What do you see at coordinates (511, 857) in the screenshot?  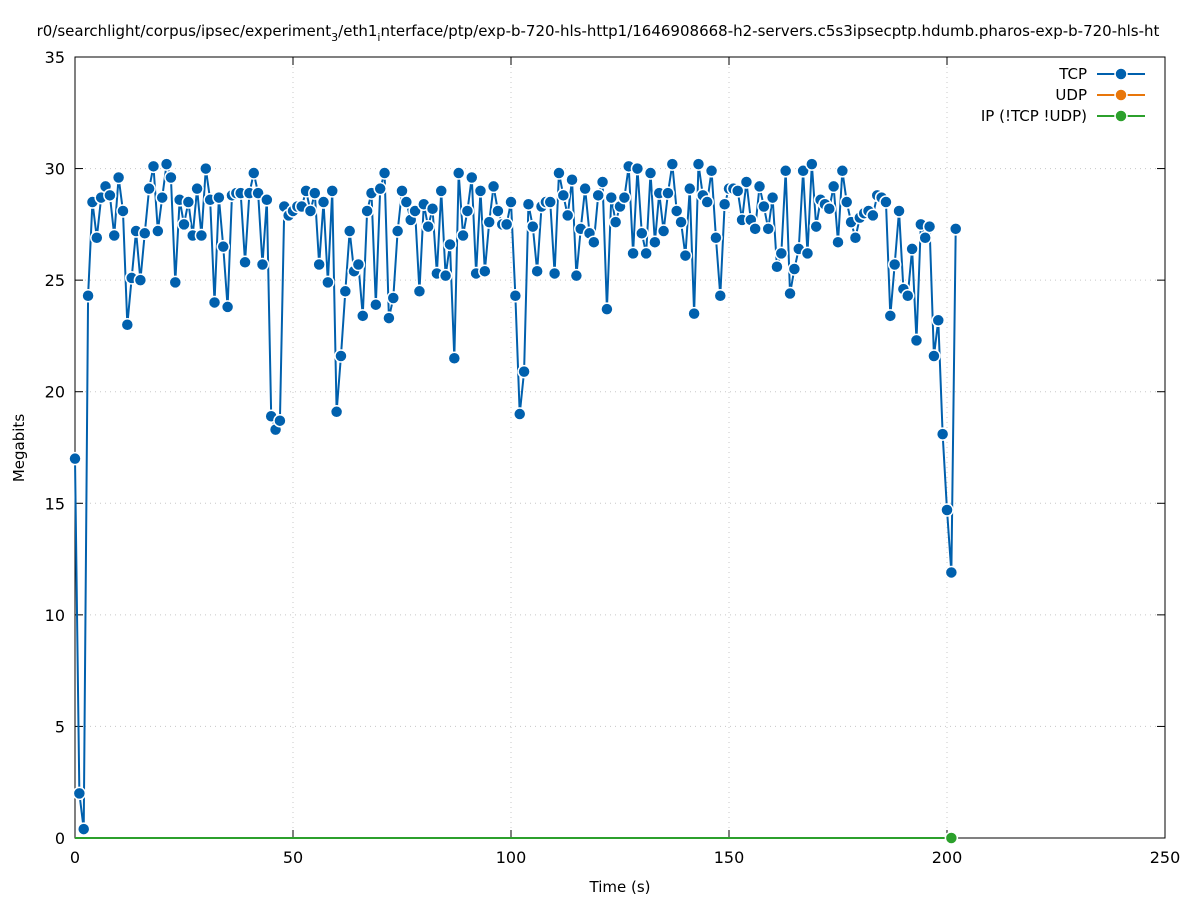 I see `x-tick-label: 100` at bounding box center [511, 857].